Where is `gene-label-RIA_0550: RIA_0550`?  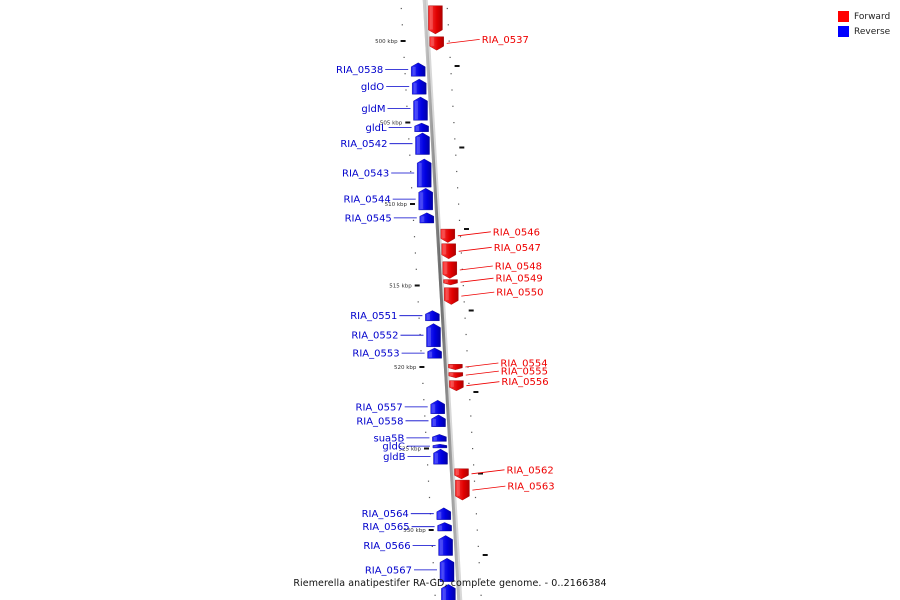
gene-label-RIA_0550: RIA_0550 is located at coordinates (519, 293).